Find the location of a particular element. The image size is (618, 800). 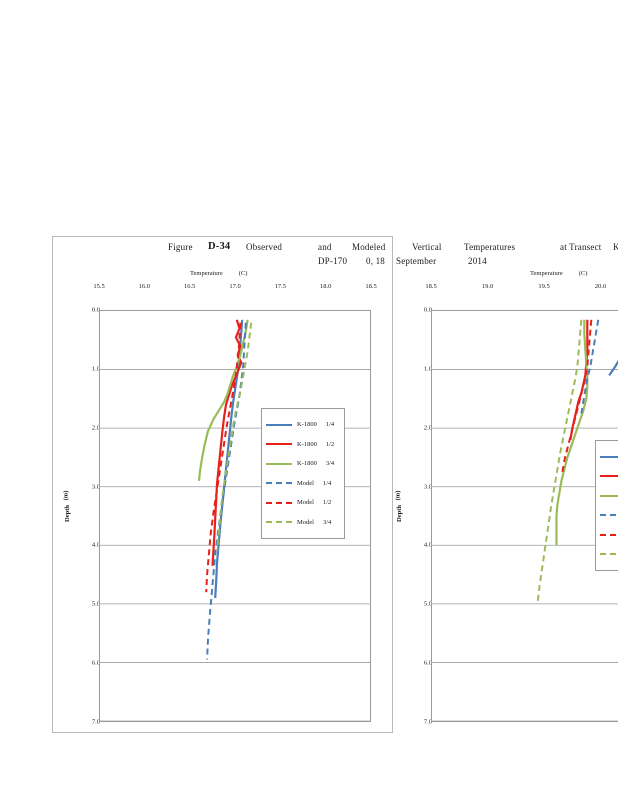

x-tick-label: 18.0 is located at coordinates (325, 286).